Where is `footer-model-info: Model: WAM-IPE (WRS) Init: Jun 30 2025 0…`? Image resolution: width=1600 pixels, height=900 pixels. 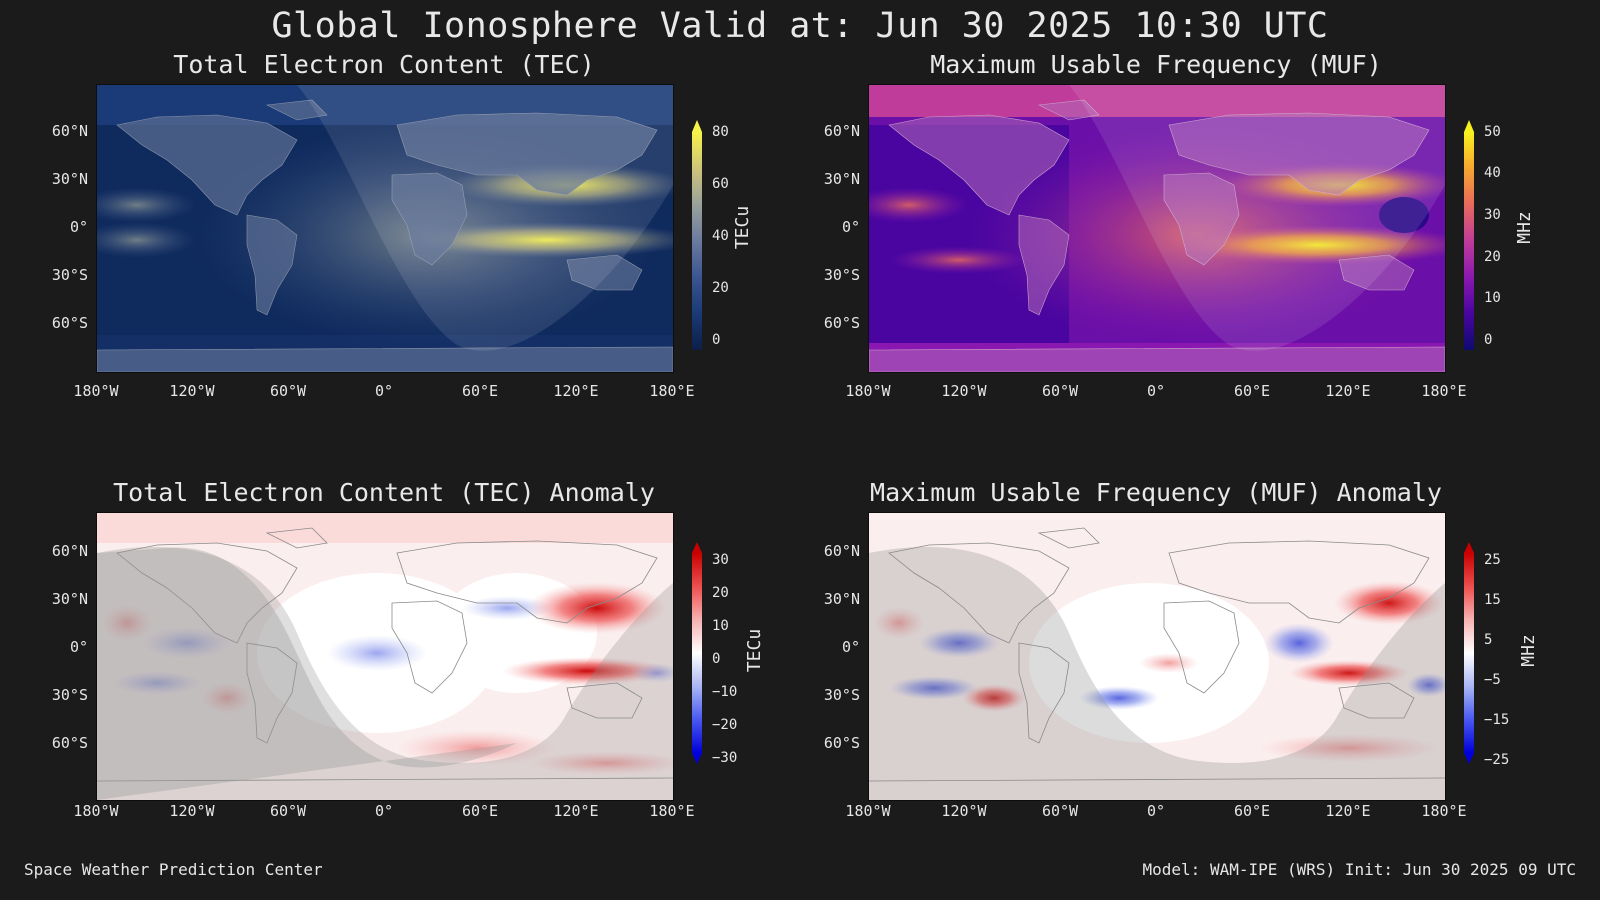 footer-model-info: Model: WAM-IPE (WRS) Init: Jun 30 2025 0… is located at coordinates (1359, 869).